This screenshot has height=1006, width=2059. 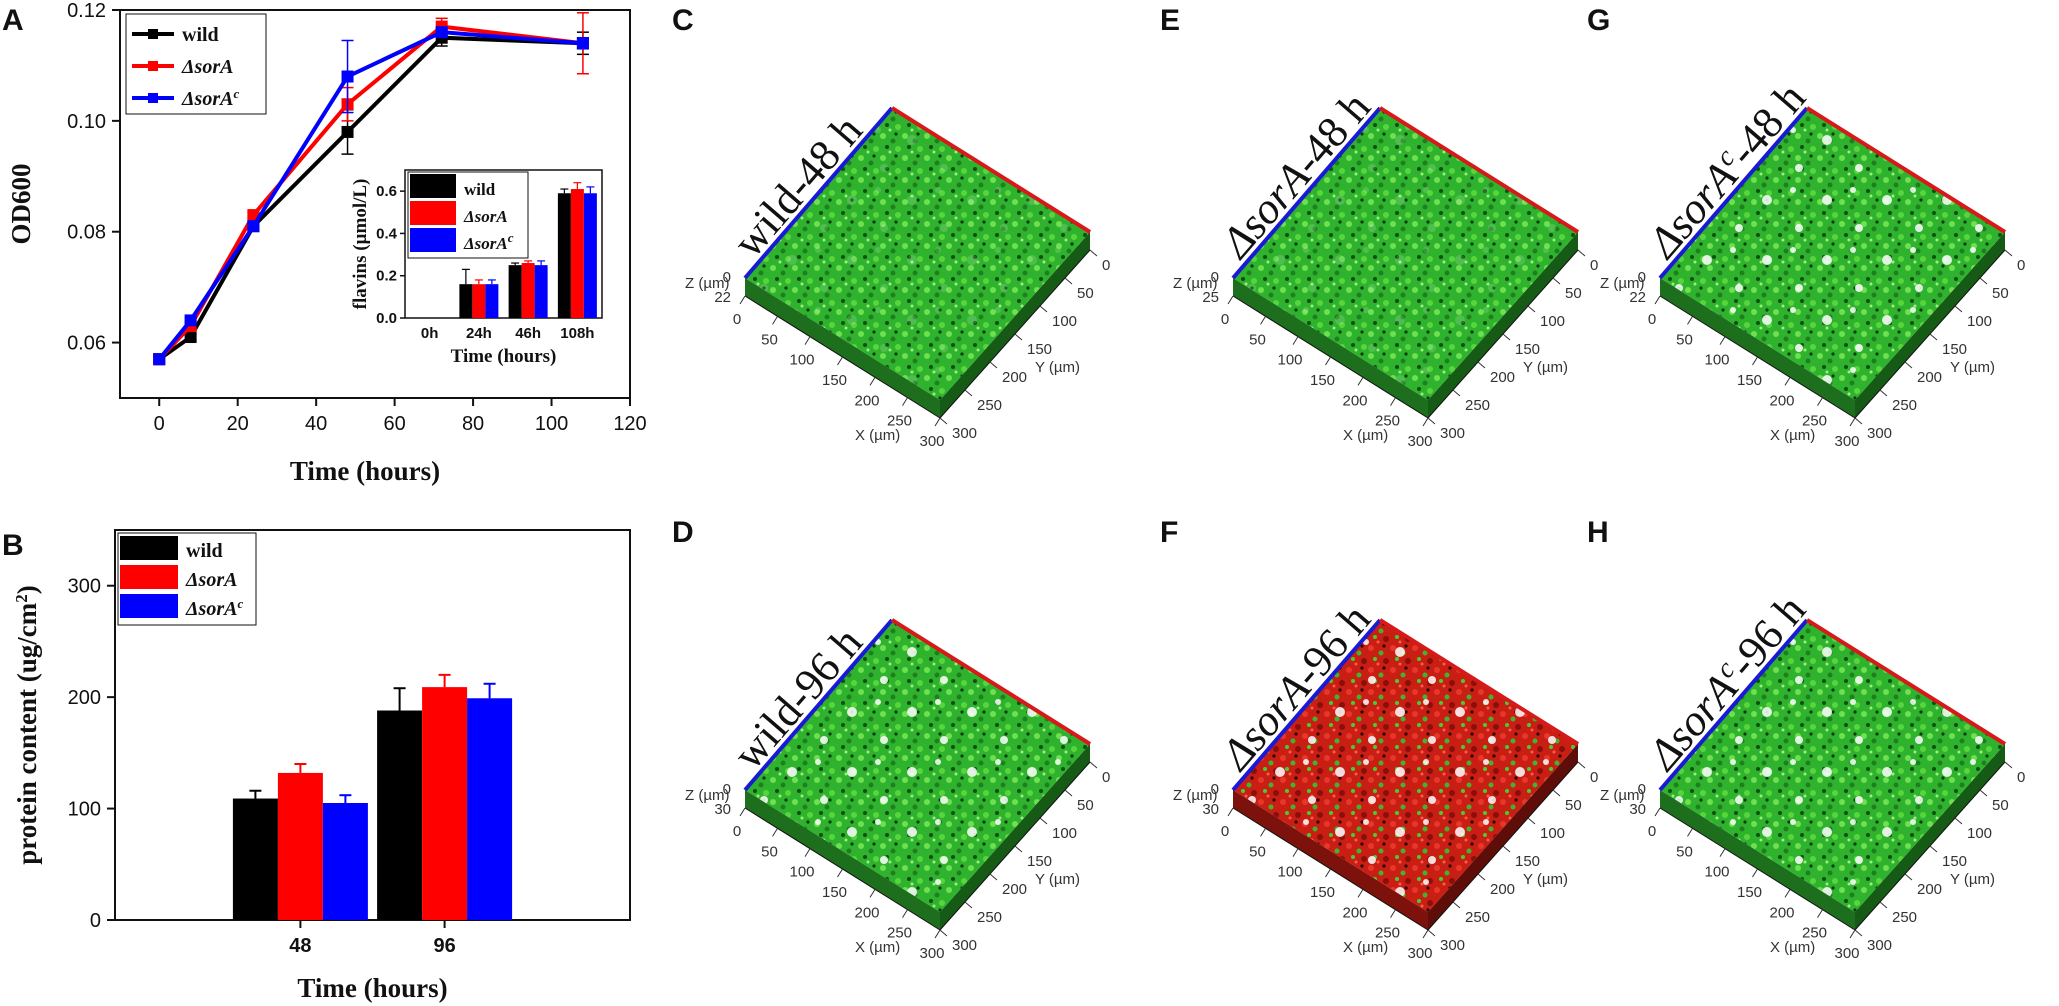 I want to click on y-tick-label: 0.06, so click(x=86, y=344).